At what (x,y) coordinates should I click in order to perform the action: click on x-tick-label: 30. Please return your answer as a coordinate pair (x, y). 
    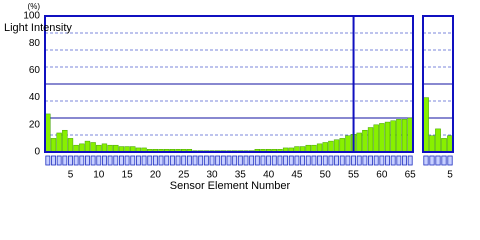
    Looking at the image, I should click on (212, 175).